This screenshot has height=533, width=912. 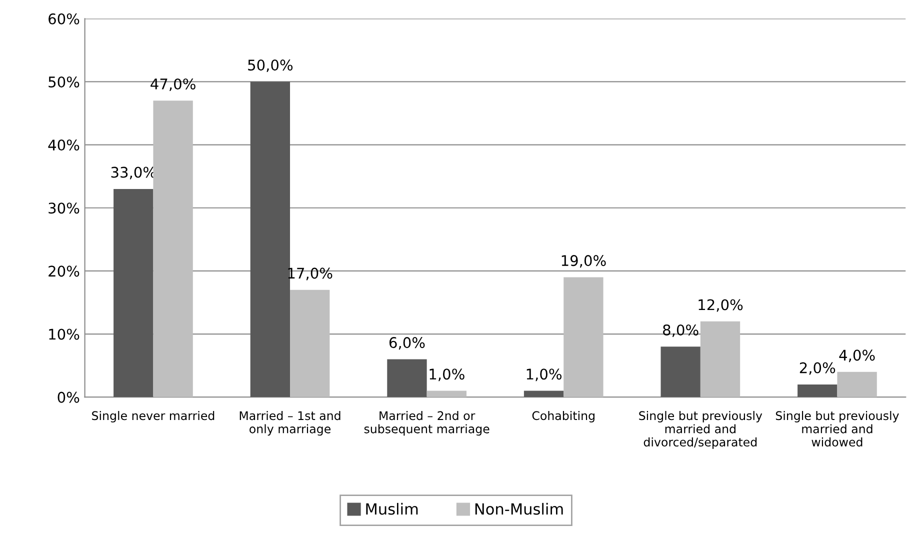 I want to click on y-tick-label: 10%, so click(x=64, y=334).